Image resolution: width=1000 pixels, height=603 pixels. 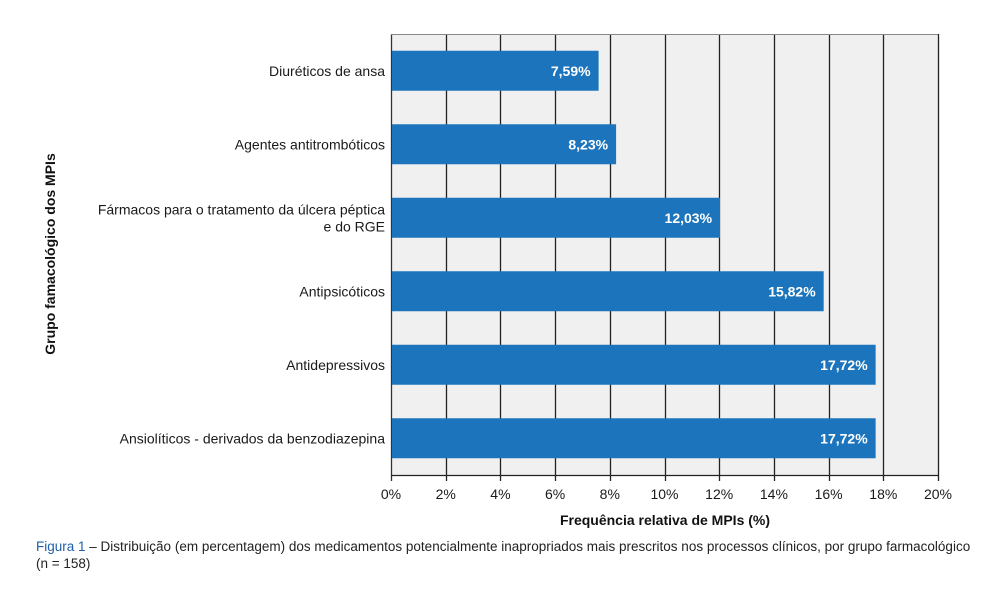 I want to click on x-tick-label: 8%, so click(x=610, y=494).